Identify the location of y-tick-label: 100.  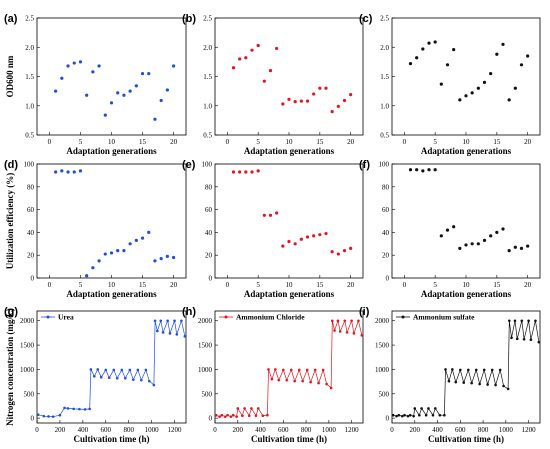
(384, 165).